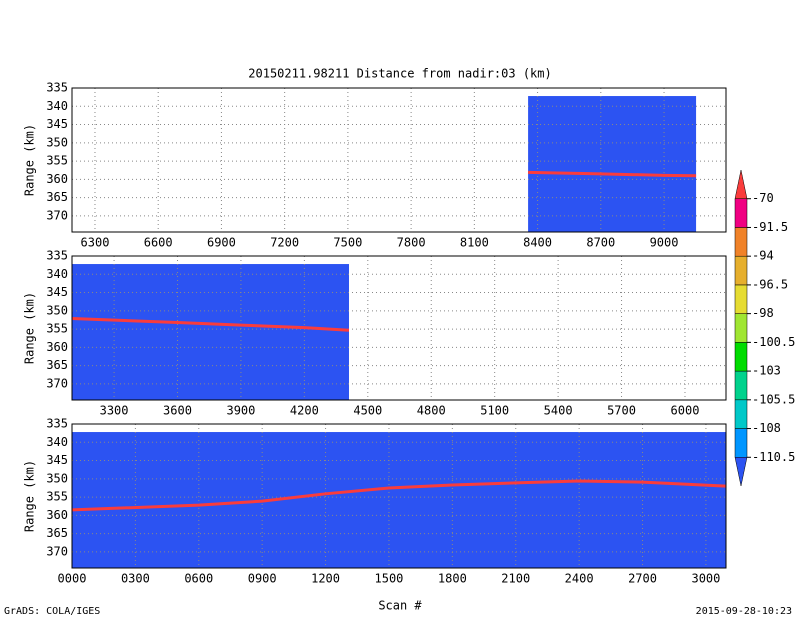  What do you see at coordinates (221, 243) in the screenshot?
I see `x-tick-label: 6900` at bounding box center [221, 243].